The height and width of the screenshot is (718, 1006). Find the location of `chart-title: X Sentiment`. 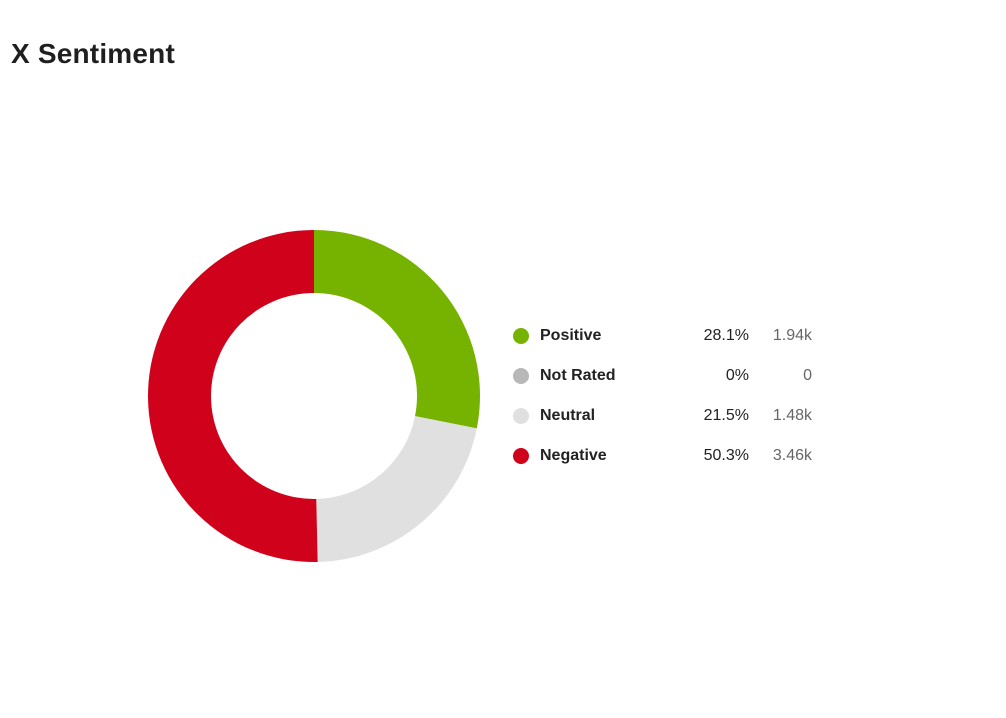

chart-title: X Sentiment is located at coordinates (93, 53).